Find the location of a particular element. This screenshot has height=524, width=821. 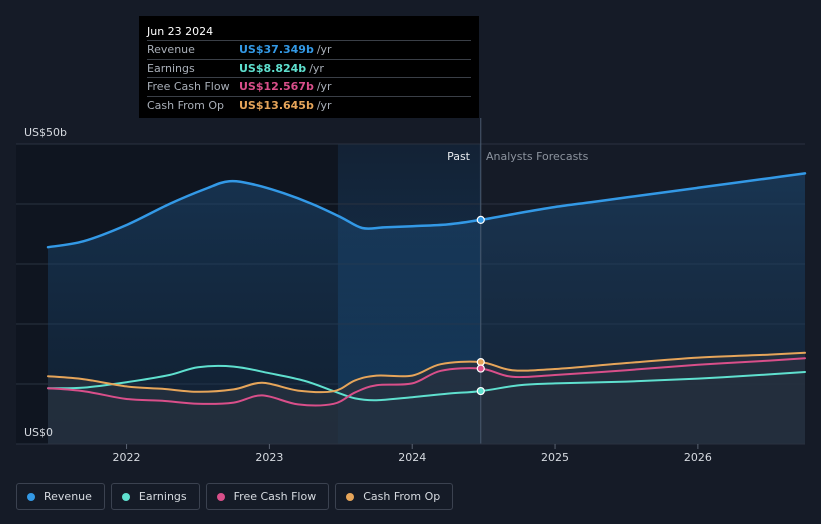

marker-free-cash-flow is located at coordinates (480, 368).